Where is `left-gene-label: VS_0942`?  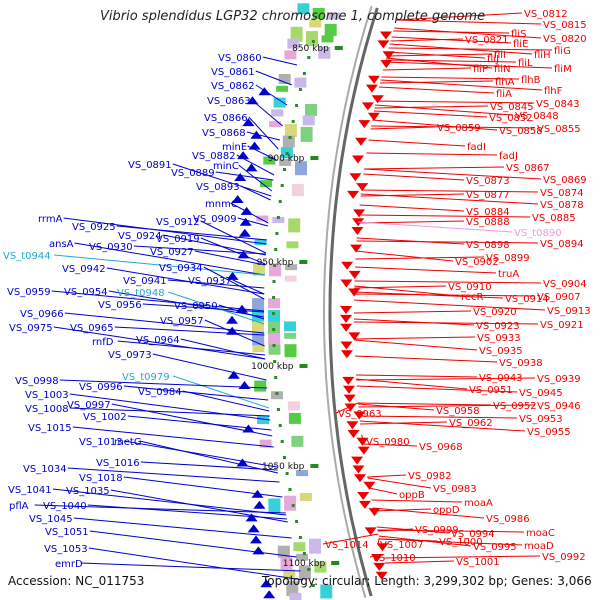 left-gene-label: VS_0942 is located at coordinates (84, 269).